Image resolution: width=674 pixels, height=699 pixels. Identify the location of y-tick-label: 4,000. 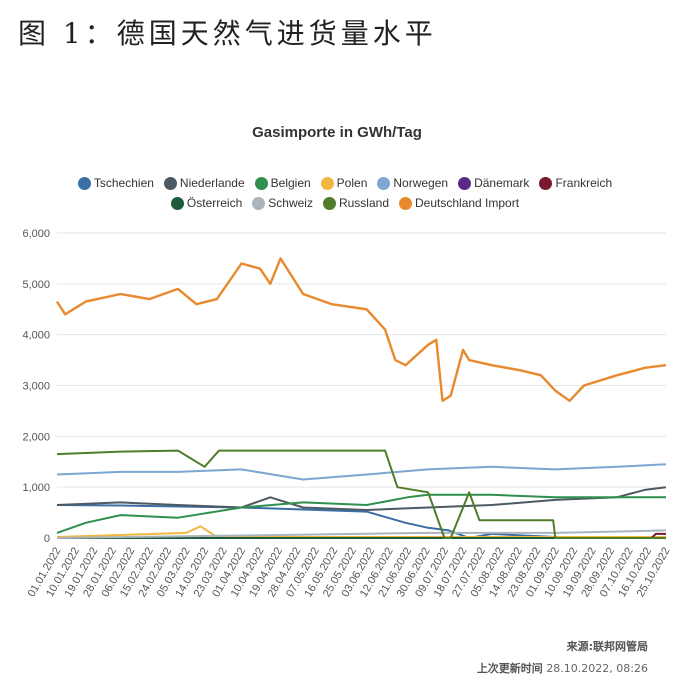
(36, 336).